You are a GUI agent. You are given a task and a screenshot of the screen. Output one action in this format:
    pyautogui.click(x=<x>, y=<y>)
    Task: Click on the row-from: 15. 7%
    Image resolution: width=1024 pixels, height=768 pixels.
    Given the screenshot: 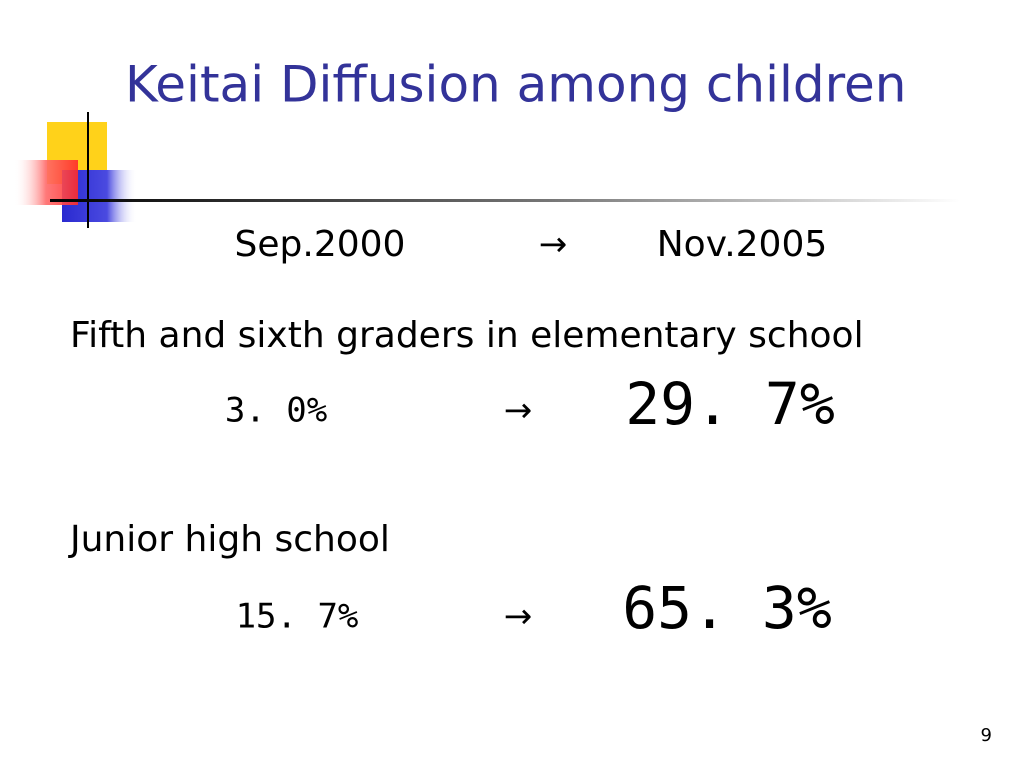 What is the action you would take?
    pyautogui.click(x=297, y=617)
    